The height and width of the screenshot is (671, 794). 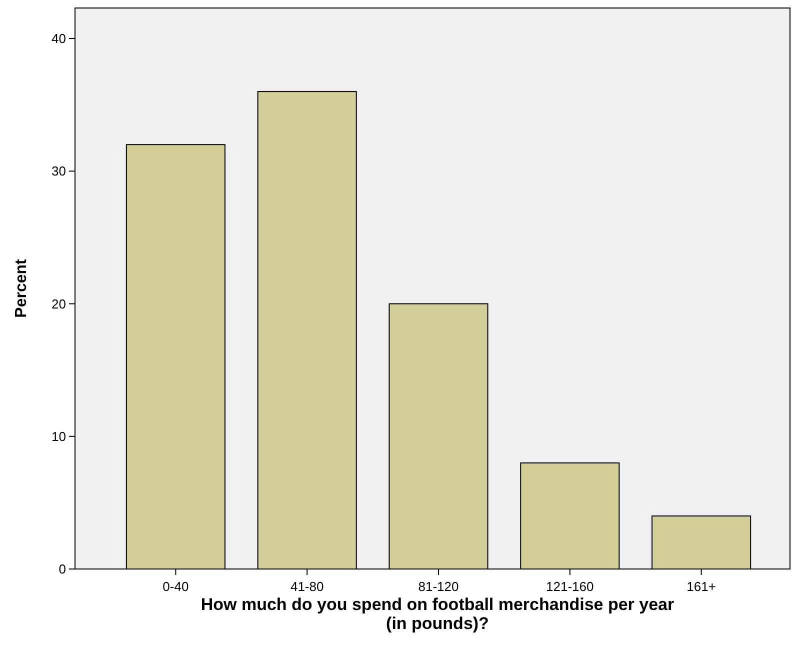 I want to click on y-tick-label: 10, so click(x=59, y=436).